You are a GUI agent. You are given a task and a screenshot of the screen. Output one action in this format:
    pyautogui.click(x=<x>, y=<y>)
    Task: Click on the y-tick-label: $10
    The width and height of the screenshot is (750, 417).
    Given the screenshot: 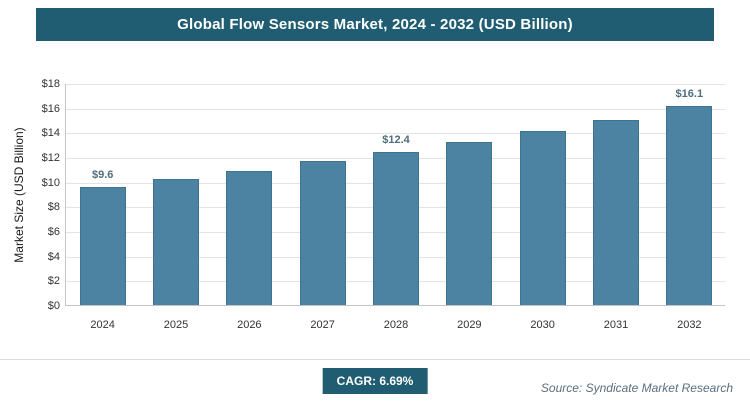 What is the action you would take?
    pyautogui.click(x=50, y=182)
    